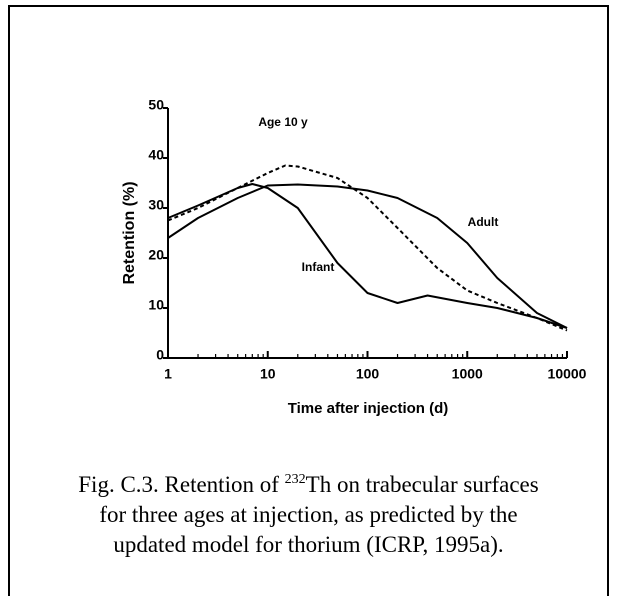 The width and height of the screenshot is (617, 603). Describe the element at coordinates (368, 408) in the screenshot. I see `x-axis-label: Time after injection (d)` at that location.